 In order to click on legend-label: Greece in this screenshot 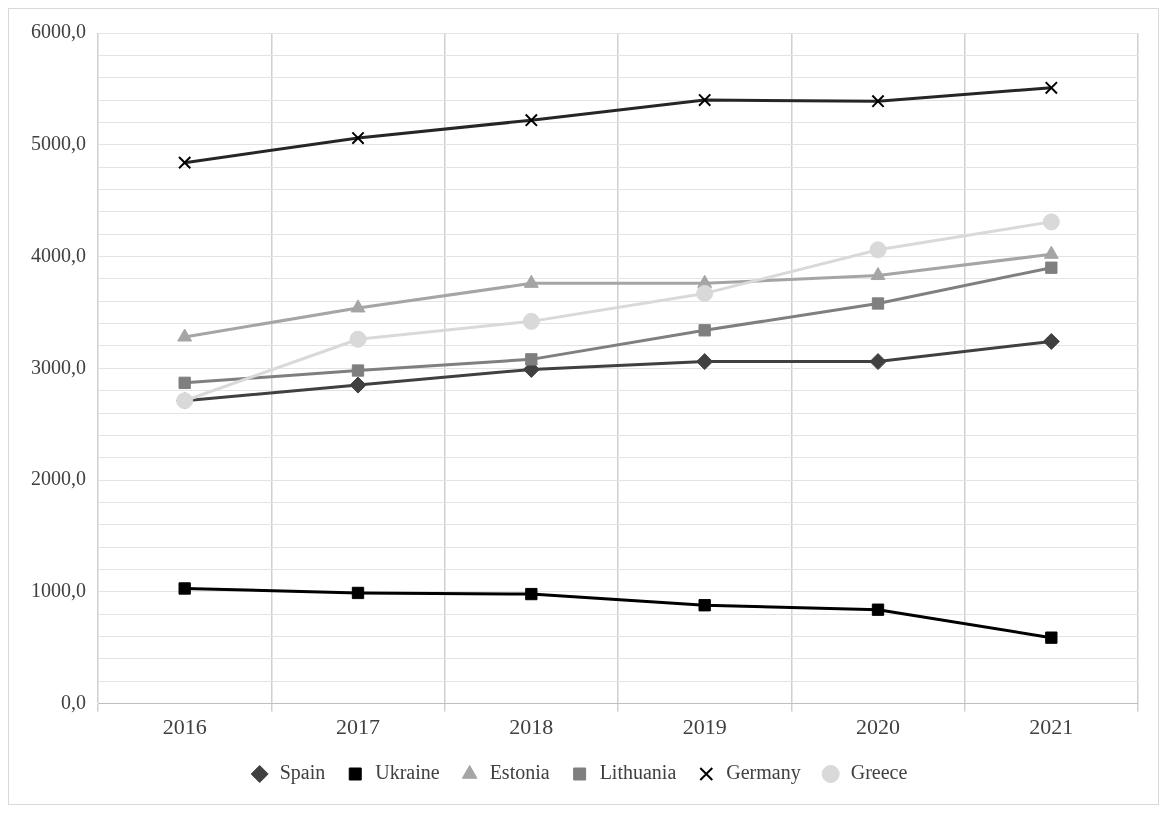, I will do `click(879, 772)`.